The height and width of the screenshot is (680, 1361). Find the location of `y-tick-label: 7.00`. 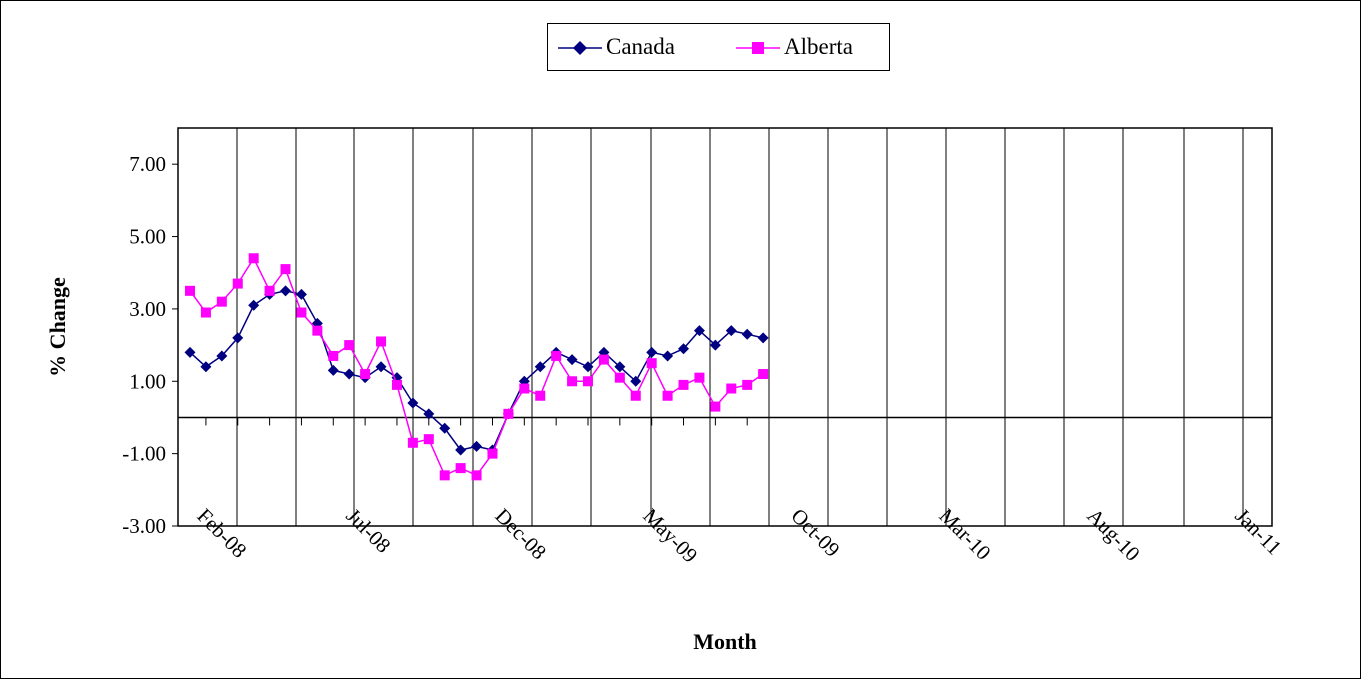

y-tick-label: 7.00 is located at coordinates (147, 164).